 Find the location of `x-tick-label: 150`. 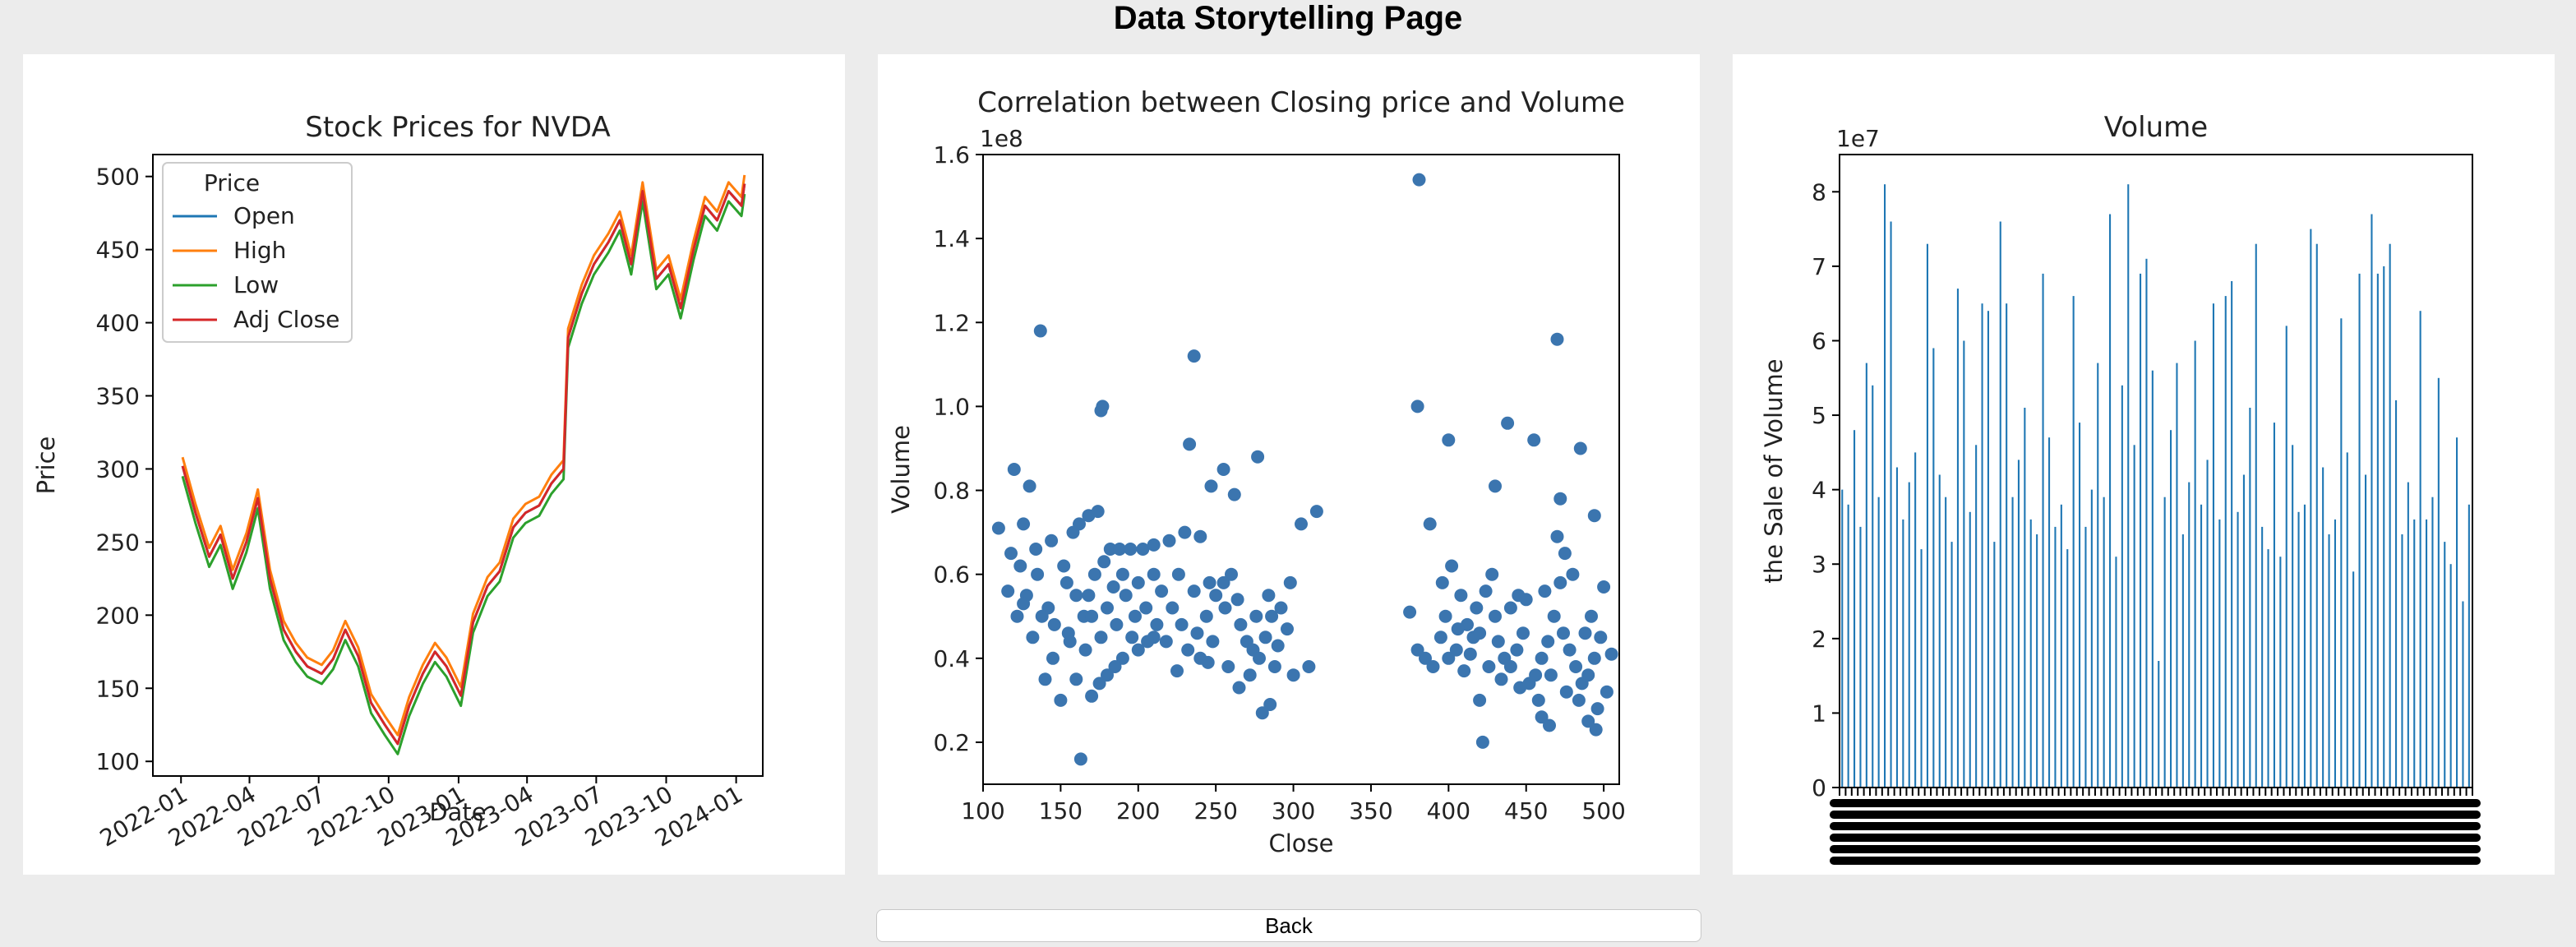

x-tick-label: 150 is located at coordinates (1061, 811).